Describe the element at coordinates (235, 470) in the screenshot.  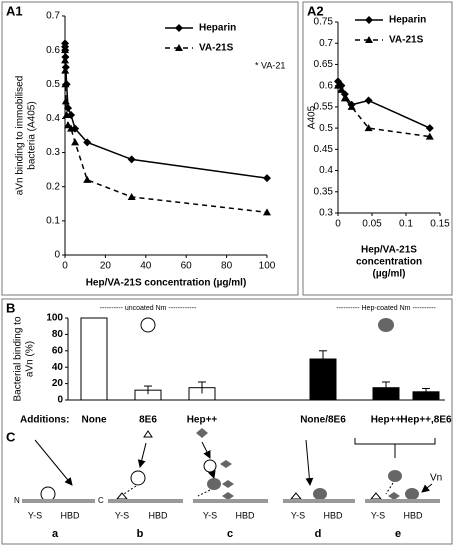
I see `diagram` at that location.